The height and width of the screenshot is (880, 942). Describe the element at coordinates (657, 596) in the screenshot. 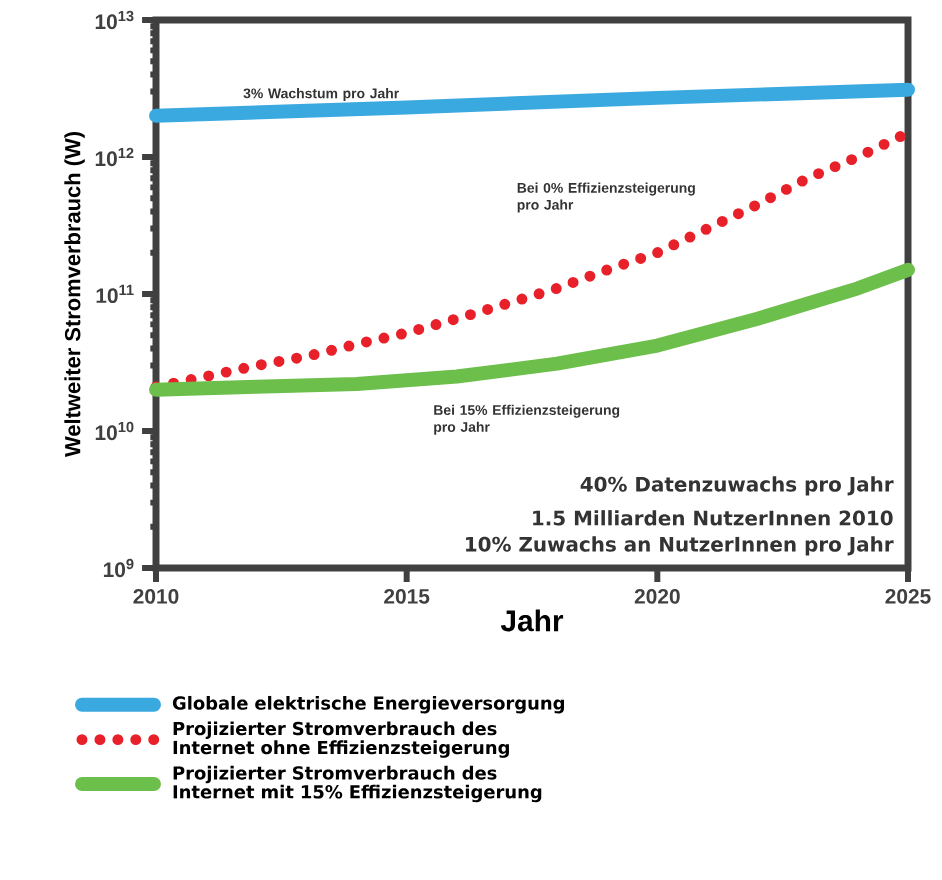

I see `x-tick-label: 2020` at that location.